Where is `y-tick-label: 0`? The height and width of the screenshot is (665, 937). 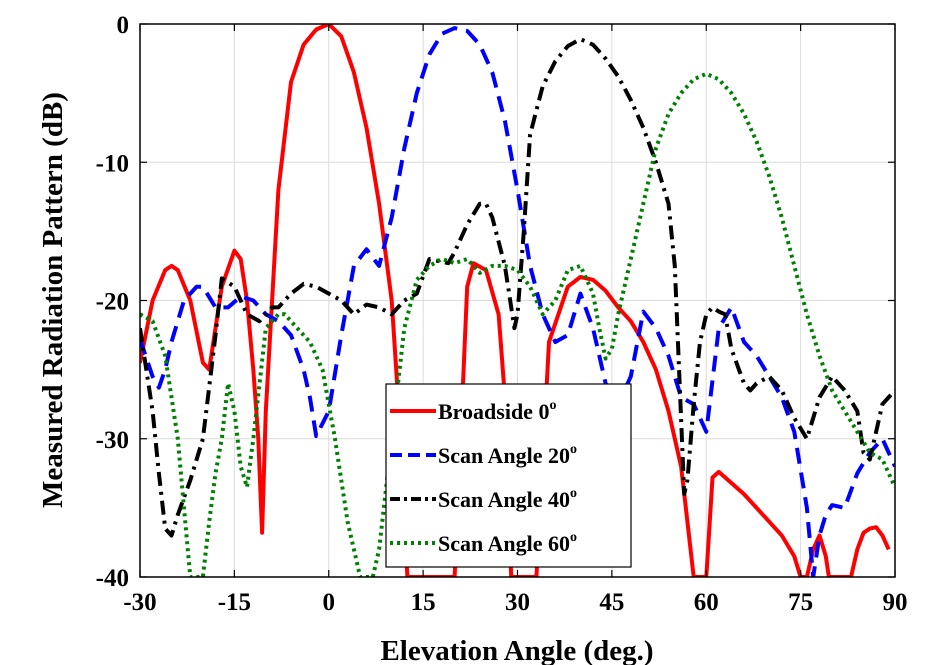 y-tick-label: 0 is located at coordinates (123, 25).